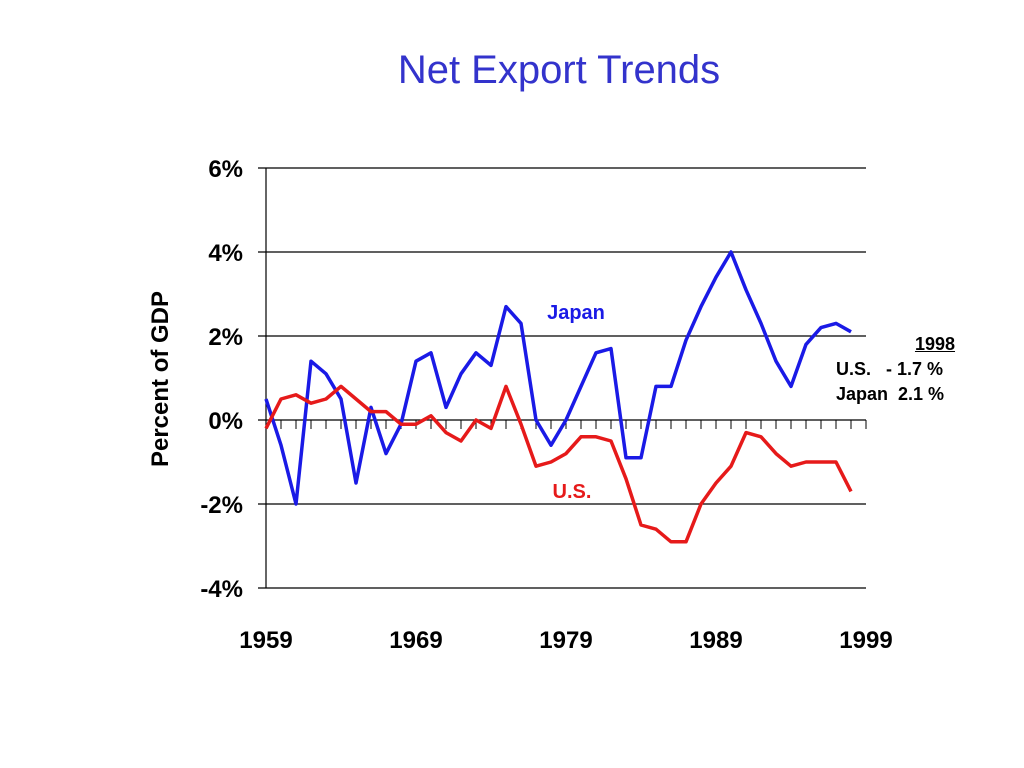  Describe the element at coordinates (221, 505) in the screenshot. I see `y-tick-label: -2%` at that location.